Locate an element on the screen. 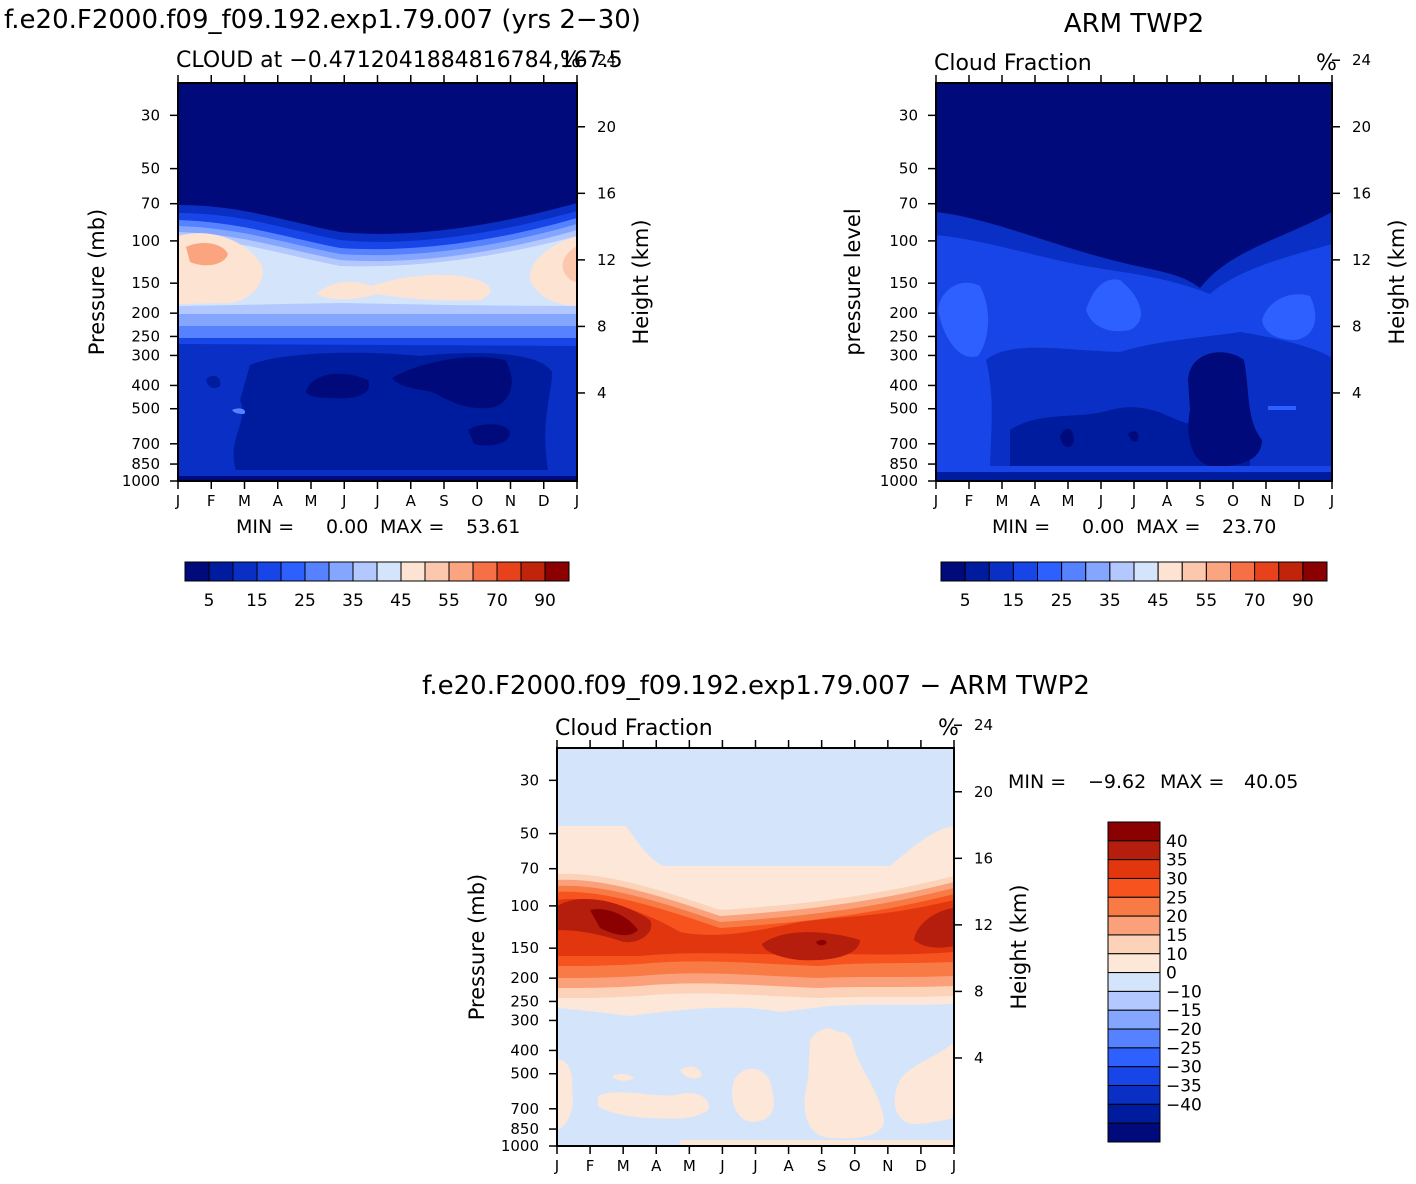  panel-diff-units: % is located at coordinates (948, 728).